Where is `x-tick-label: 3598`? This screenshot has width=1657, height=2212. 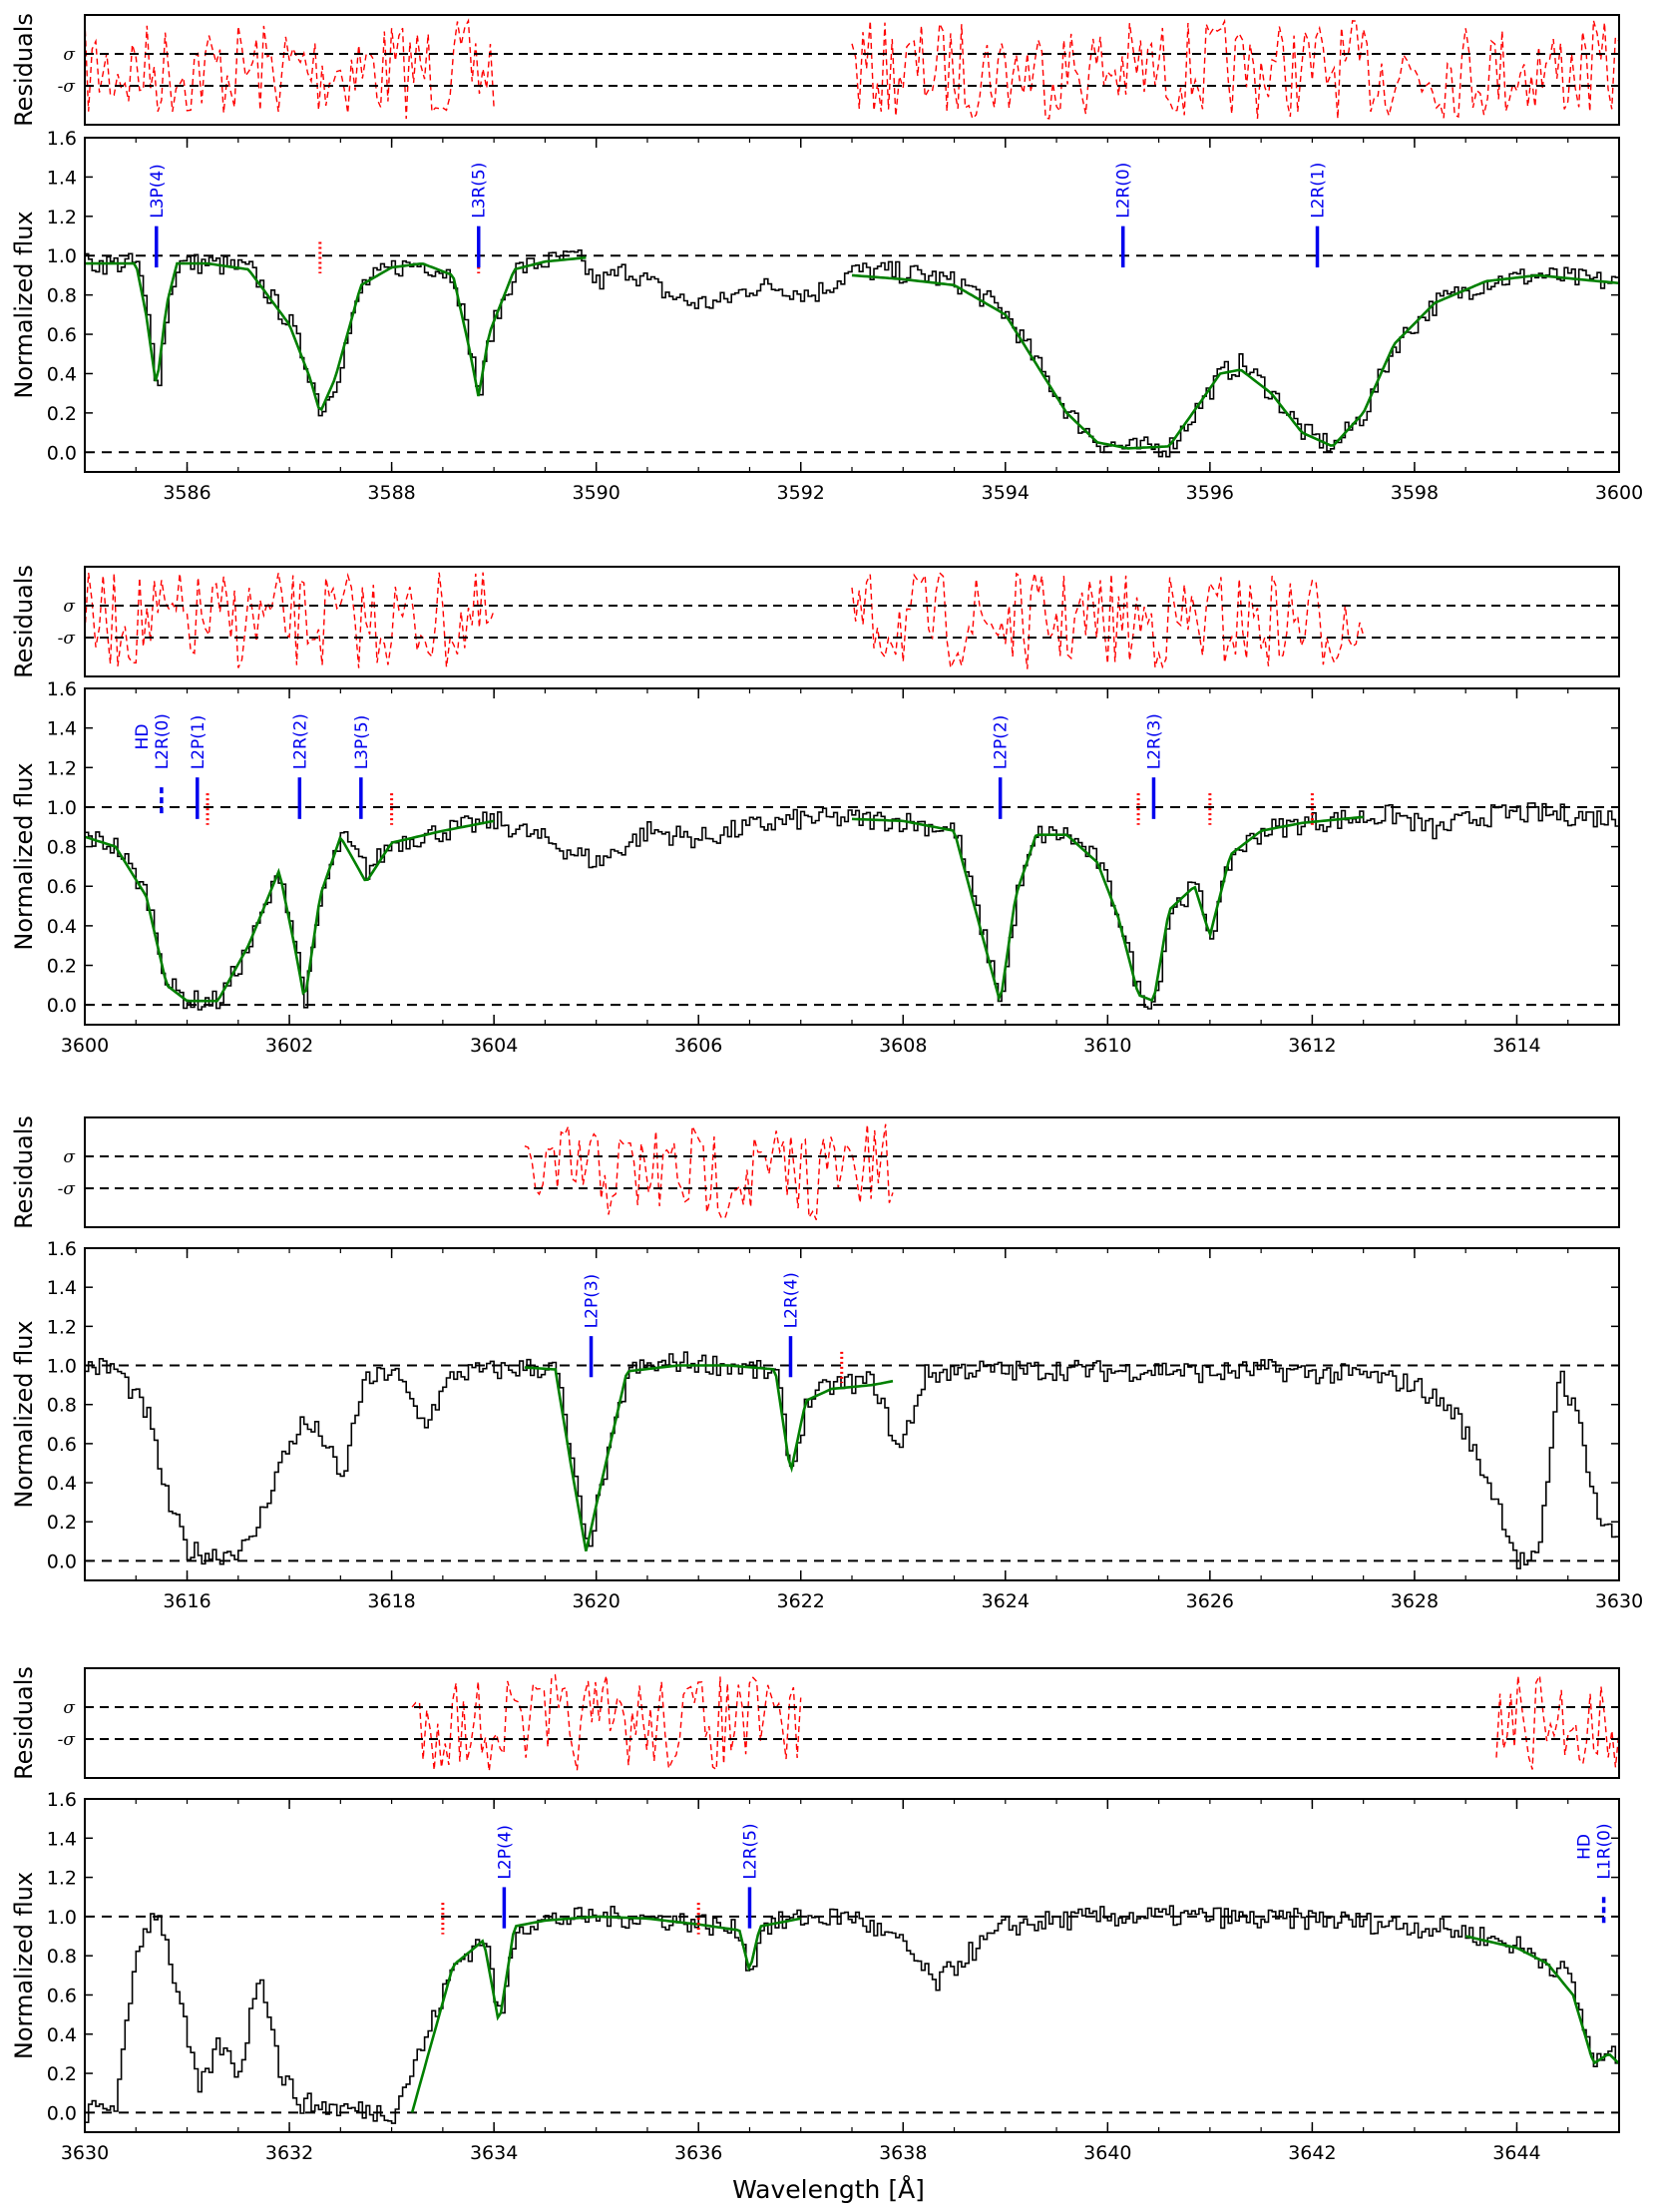
x-tick-label: 3598 is located at coordinates (1415, 493).